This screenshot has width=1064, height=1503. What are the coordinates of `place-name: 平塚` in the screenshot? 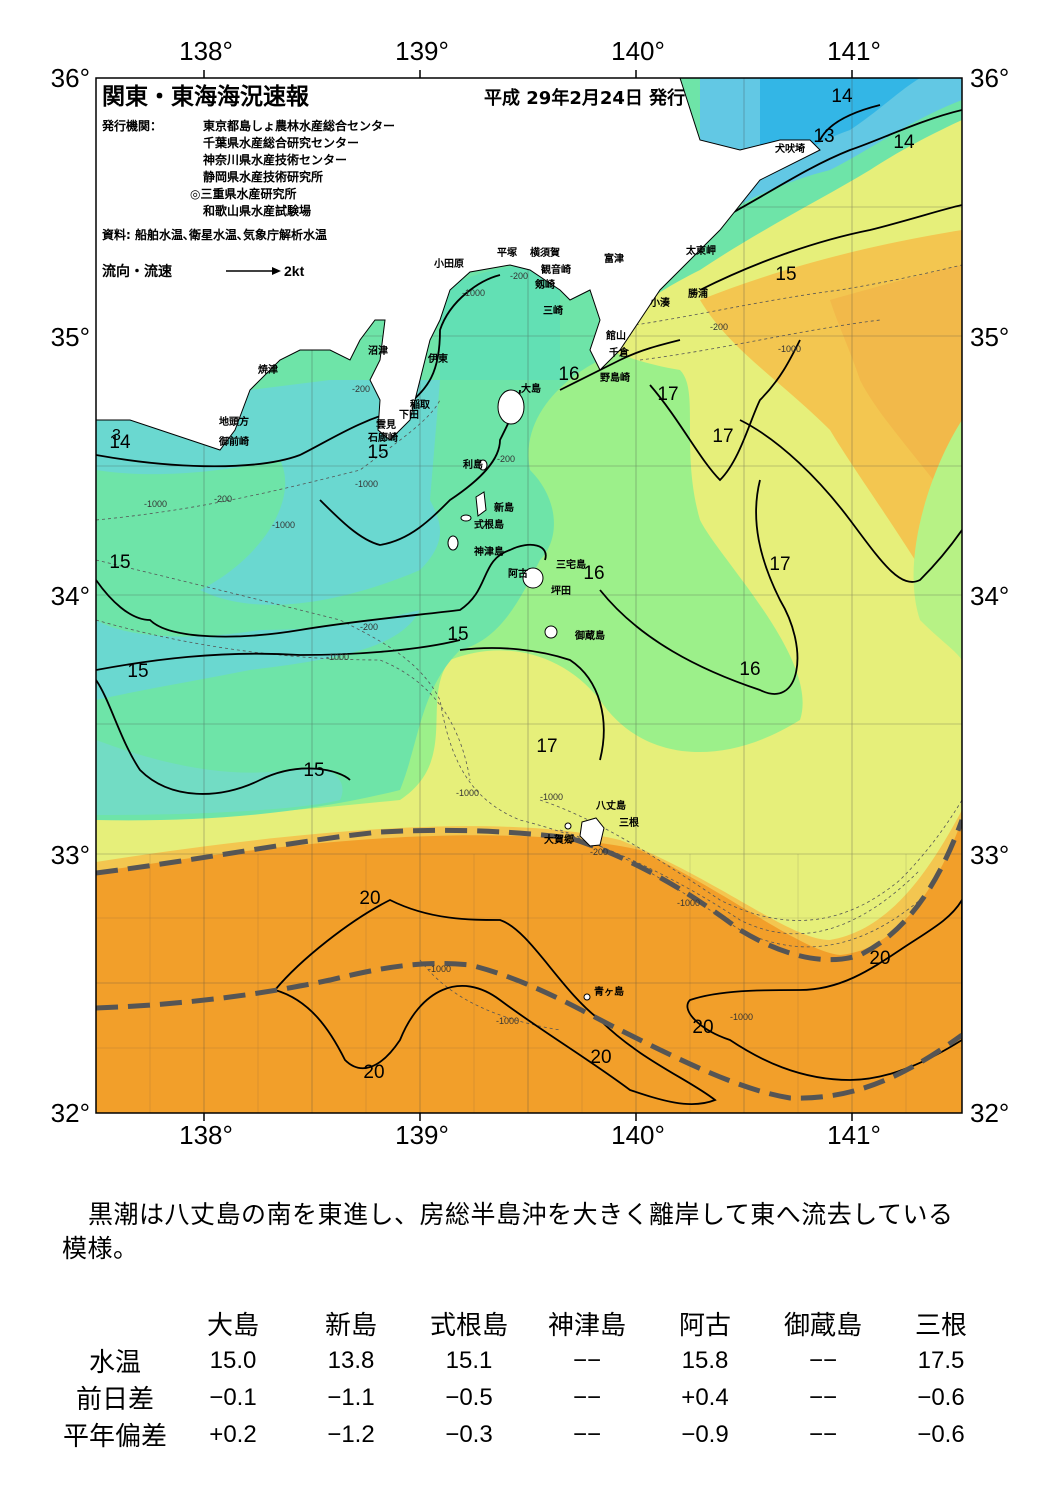 It's located at (507, 252).